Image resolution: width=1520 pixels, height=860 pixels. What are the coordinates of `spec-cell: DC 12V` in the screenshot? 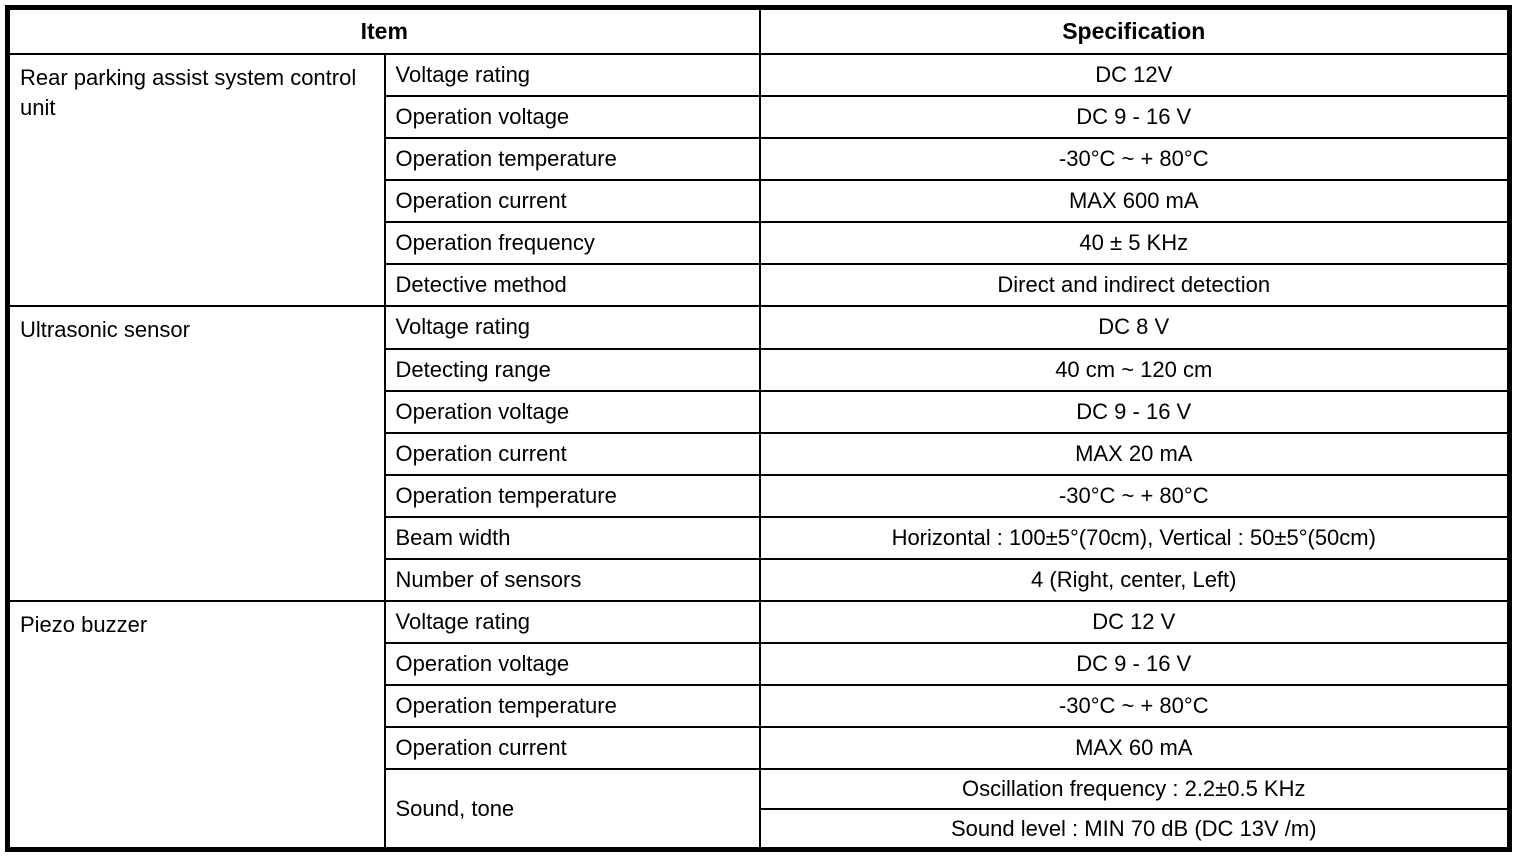 It's located at (1134, 75).